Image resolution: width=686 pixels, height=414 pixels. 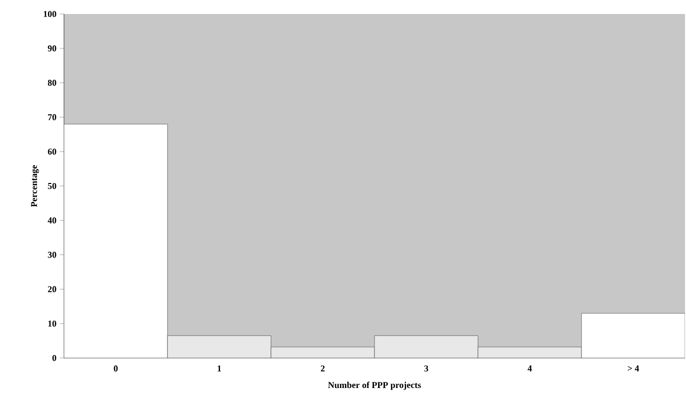 What do you see at coordinates (52, 323) in the screenshot?
I see `y-tick-label: 10` at bounding box center [52, 323].